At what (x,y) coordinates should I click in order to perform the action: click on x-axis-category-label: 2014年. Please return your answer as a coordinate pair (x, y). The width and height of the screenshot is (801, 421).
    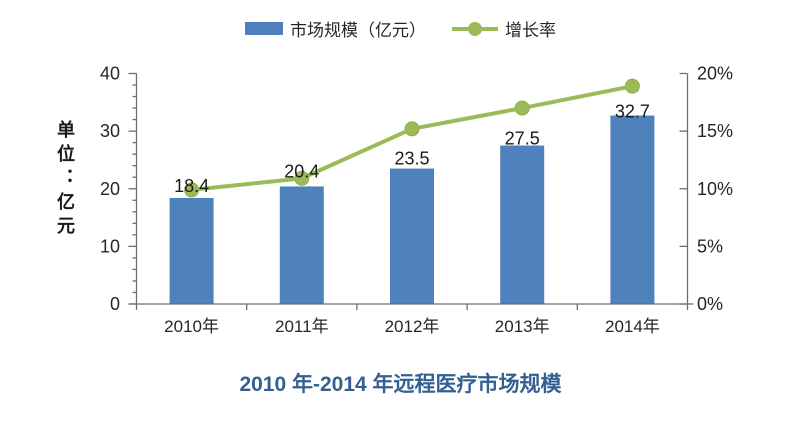
    Looking at the image, I should click on (632, 326).